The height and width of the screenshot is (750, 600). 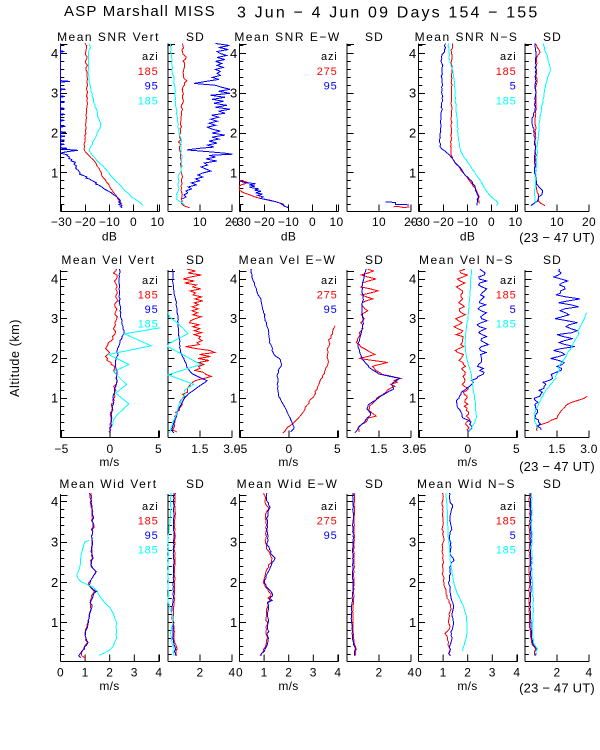 I want to click on svg-text: Mean Vel E−W, so click(x=288, y=260).